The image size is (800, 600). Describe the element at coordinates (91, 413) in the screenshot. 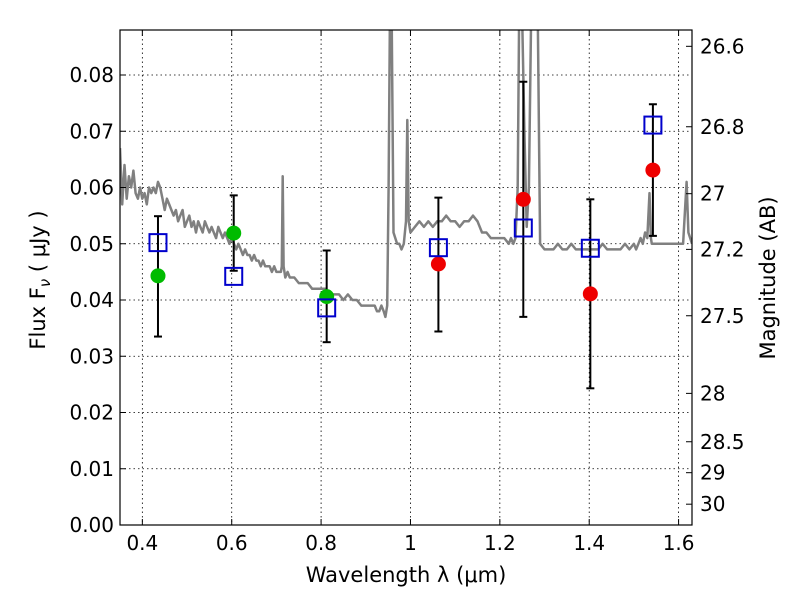

I see `y-tick-label: 0.02` at that location.